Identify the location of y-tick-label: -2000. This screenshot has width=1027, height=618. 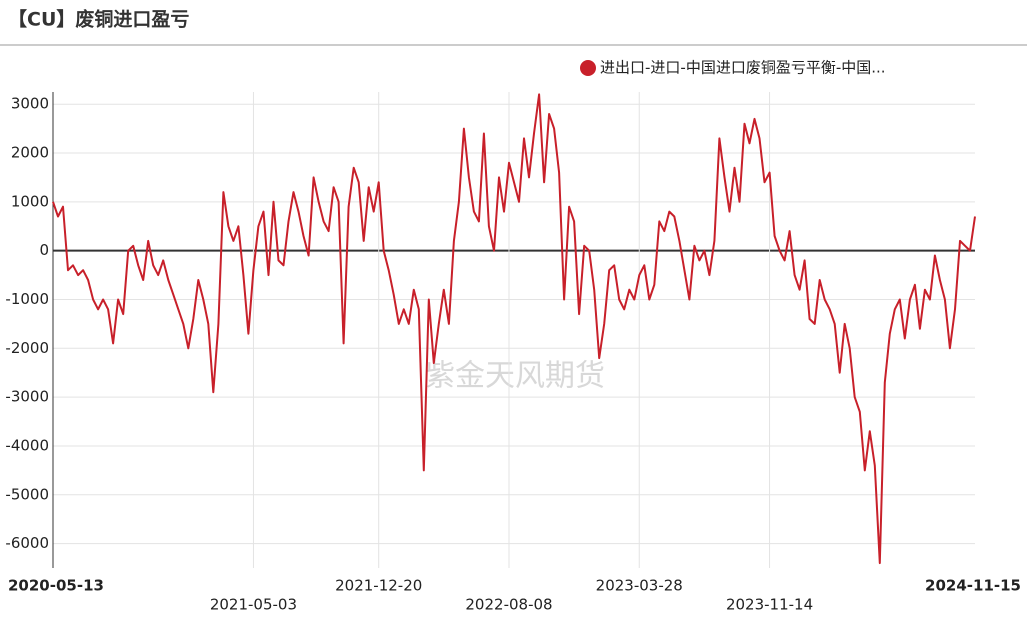
(27, 348).